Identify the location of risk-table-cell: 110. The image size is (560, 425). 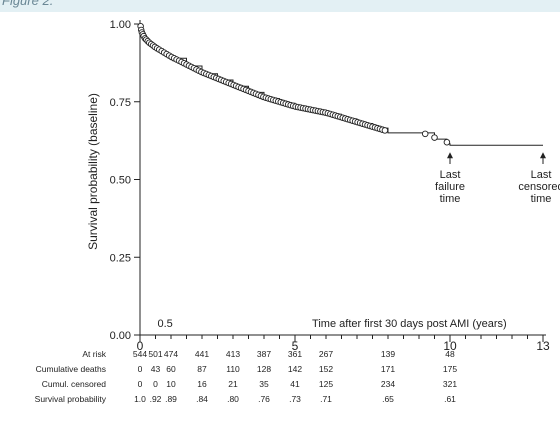
(233, 369).